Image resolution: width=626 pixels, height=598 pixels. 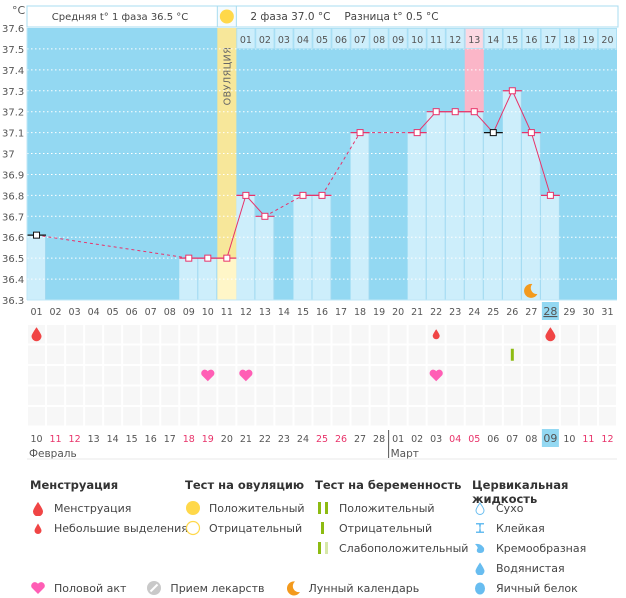 I want to click on cycle-day-label: 24, so click(x=474, y=312).